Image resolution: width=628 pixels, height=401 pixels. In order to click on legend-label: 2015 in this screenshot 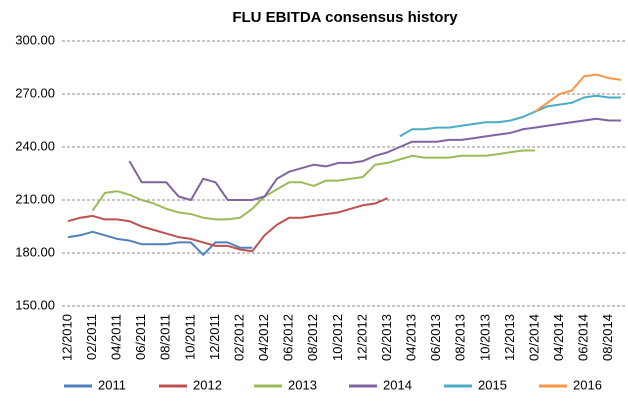, I will do `click(492, 384)`.